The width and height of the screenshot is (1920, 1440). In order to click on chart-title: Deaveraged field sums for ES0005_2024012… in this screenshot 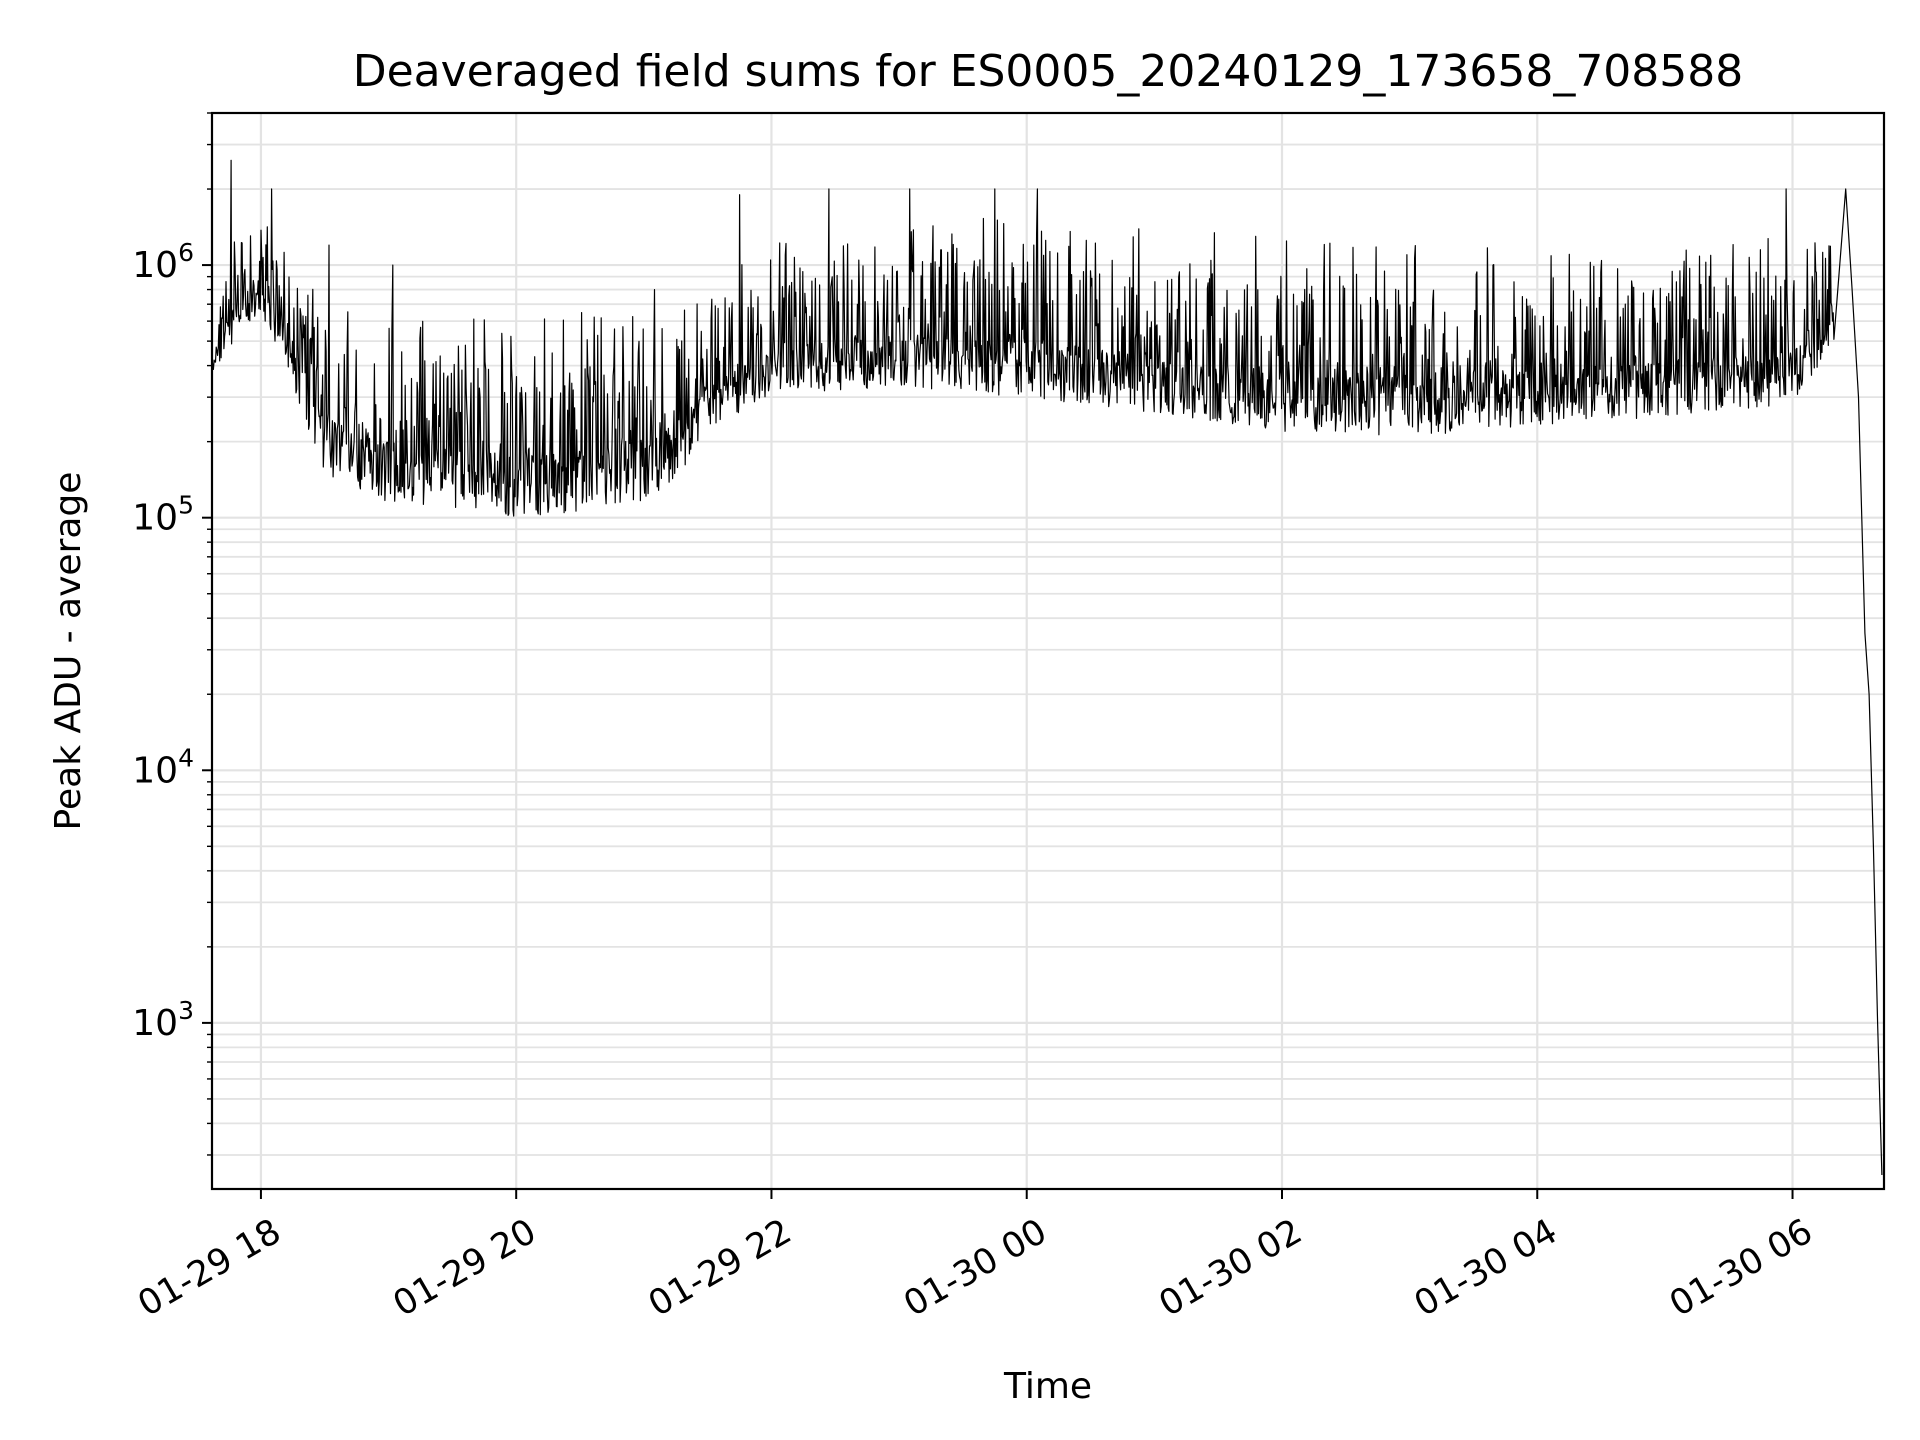, I will do `click(1048, 71)`.